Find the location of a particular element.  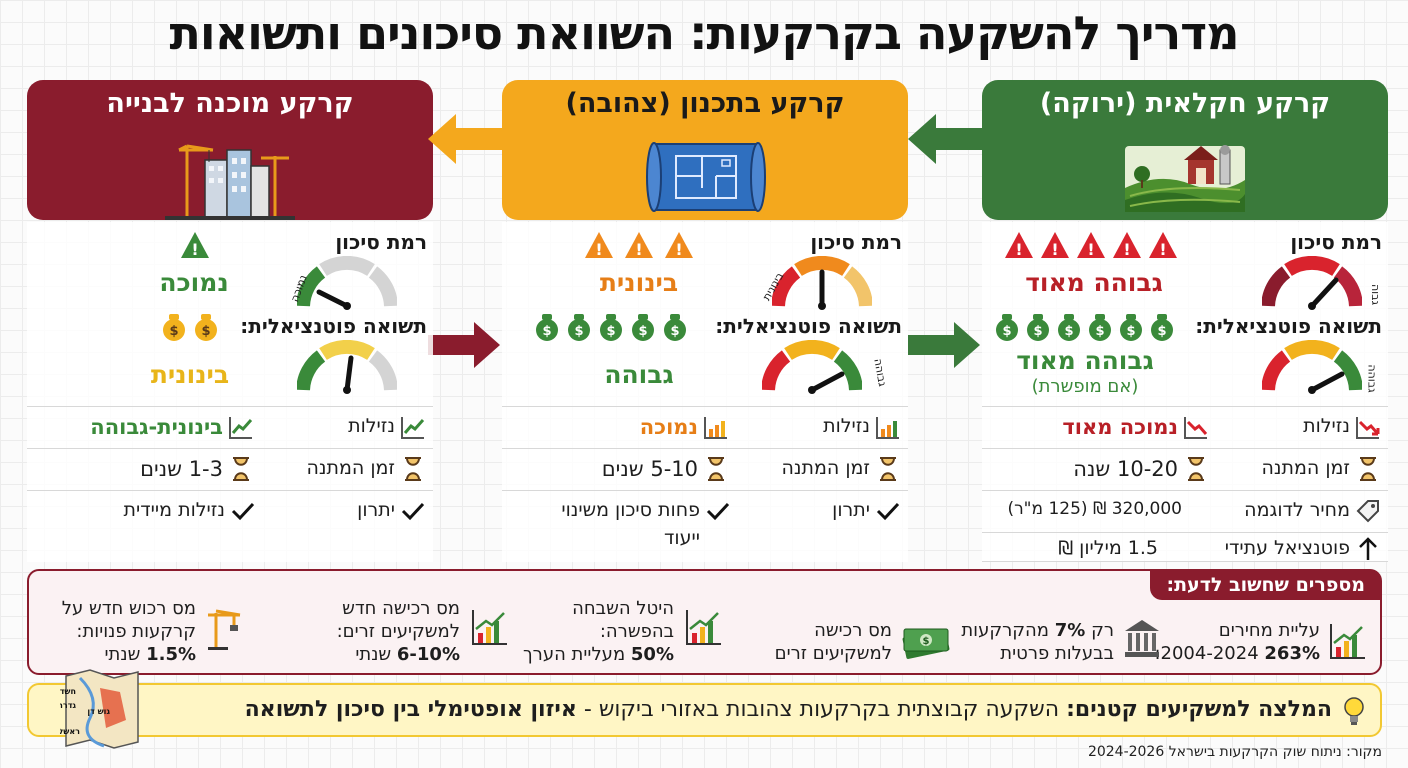

return-value: בינונית is located at coordinates (190, 374).